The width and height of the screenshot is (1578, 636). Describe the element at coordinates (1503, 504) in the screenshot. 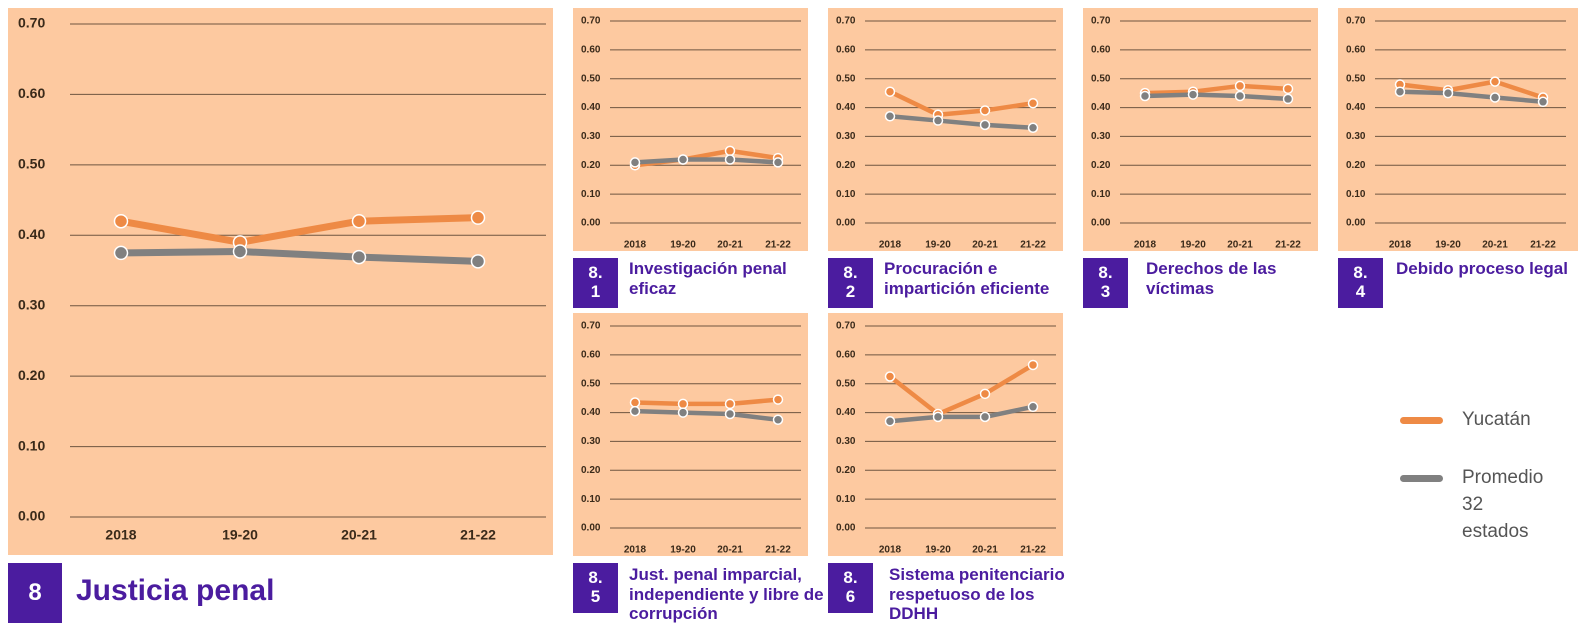

I see `legend-label: Promedio 32 estados` at that location.